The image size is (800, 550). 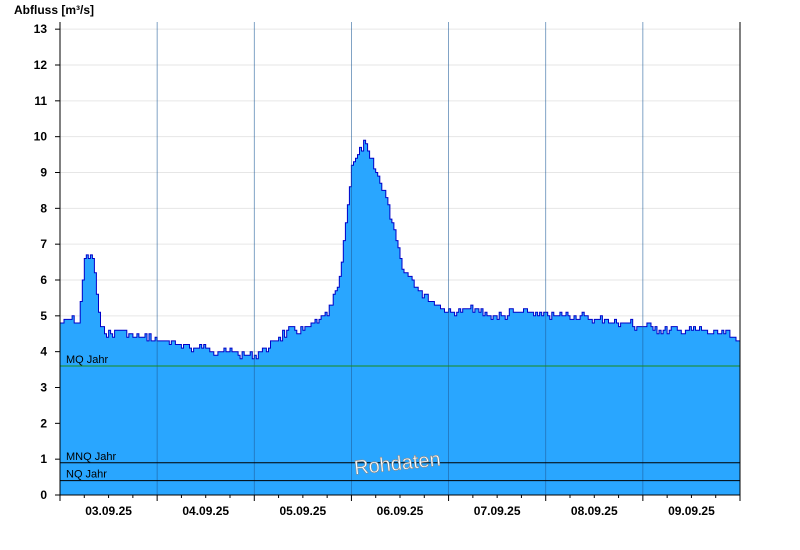 What do you see at coordinates (43, 208) in the screenshot?
I see `y-tick-label: 8` at bounding box center [43, 208].